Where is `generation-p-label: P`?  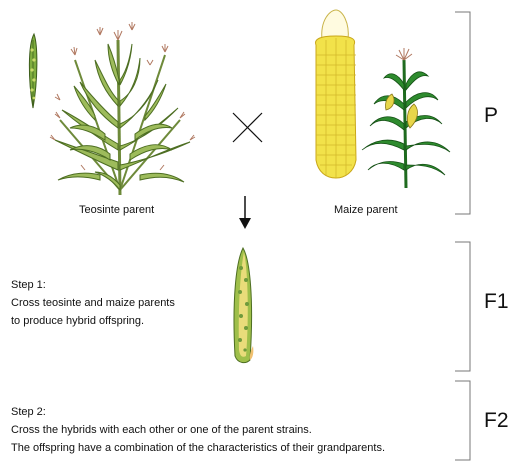 generation-p-label: P is located at coordinates (491, 116).